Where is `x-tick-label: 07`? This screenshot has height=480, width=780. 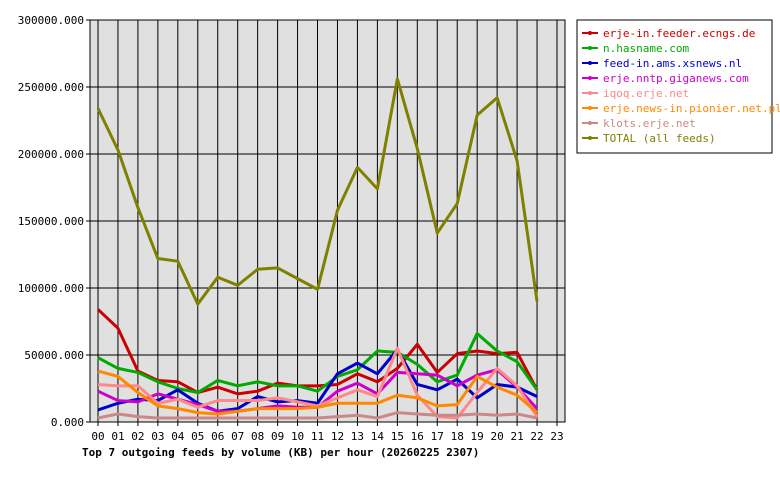
x-tick-label: 07 is located at coordinates (237, 436).